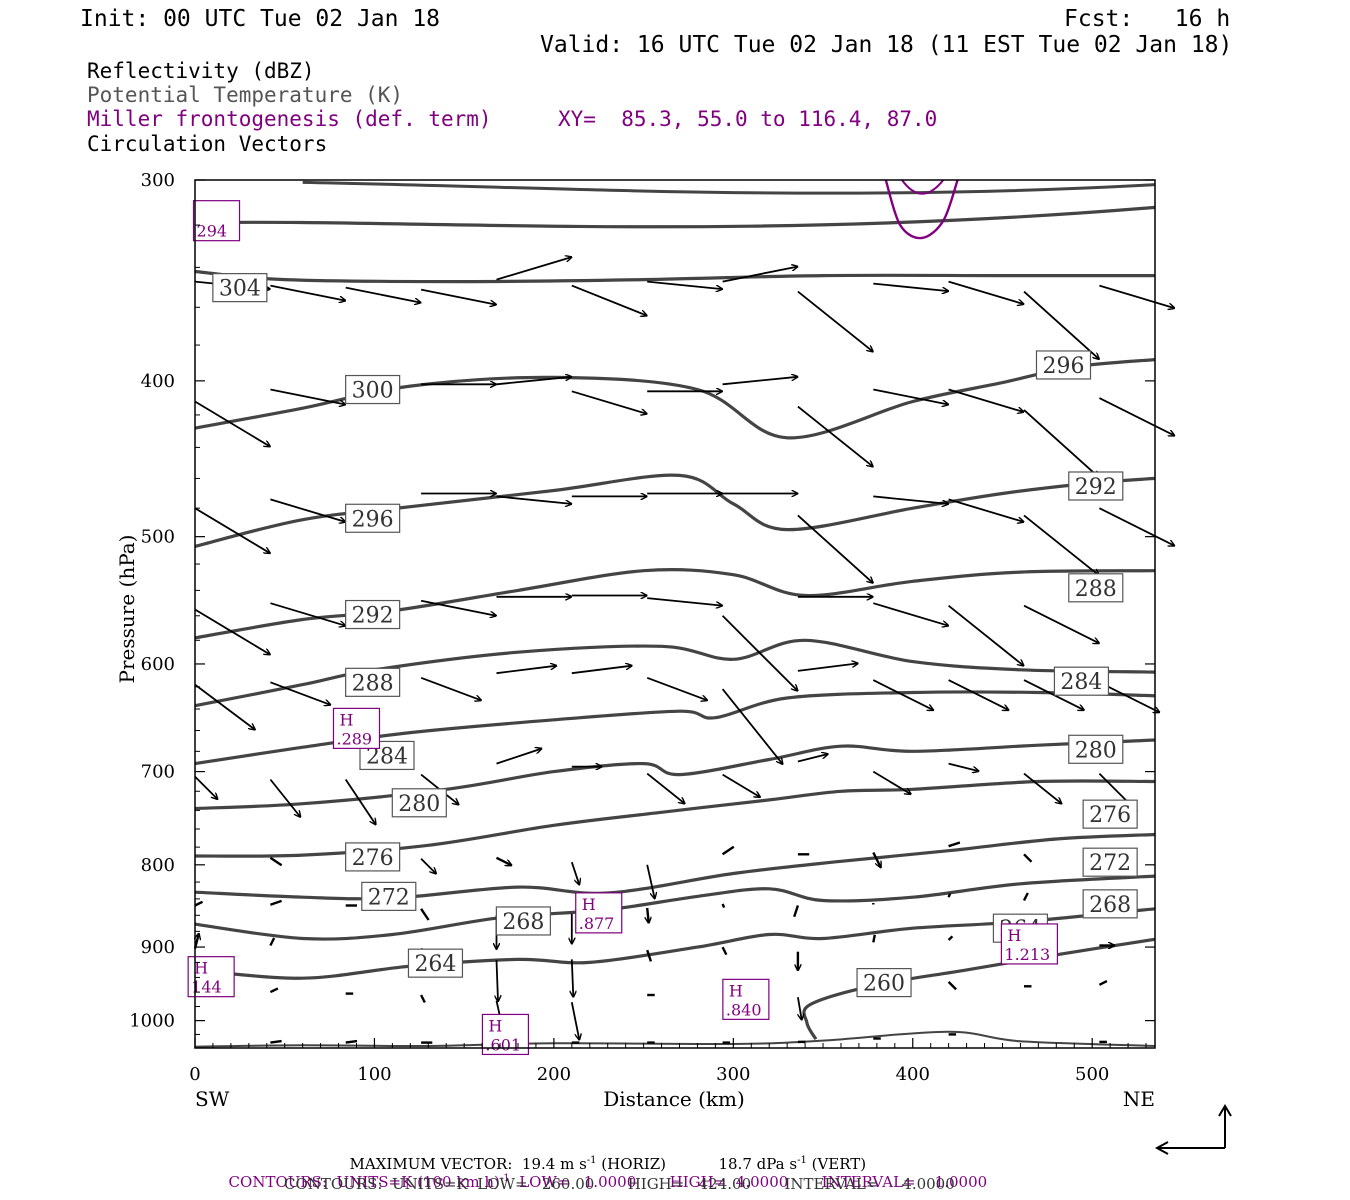  What do you see at coordinates (1110, 904) in the screenshot?
I see `theta-contour-label: 268` at bounding box center [1110, 904].